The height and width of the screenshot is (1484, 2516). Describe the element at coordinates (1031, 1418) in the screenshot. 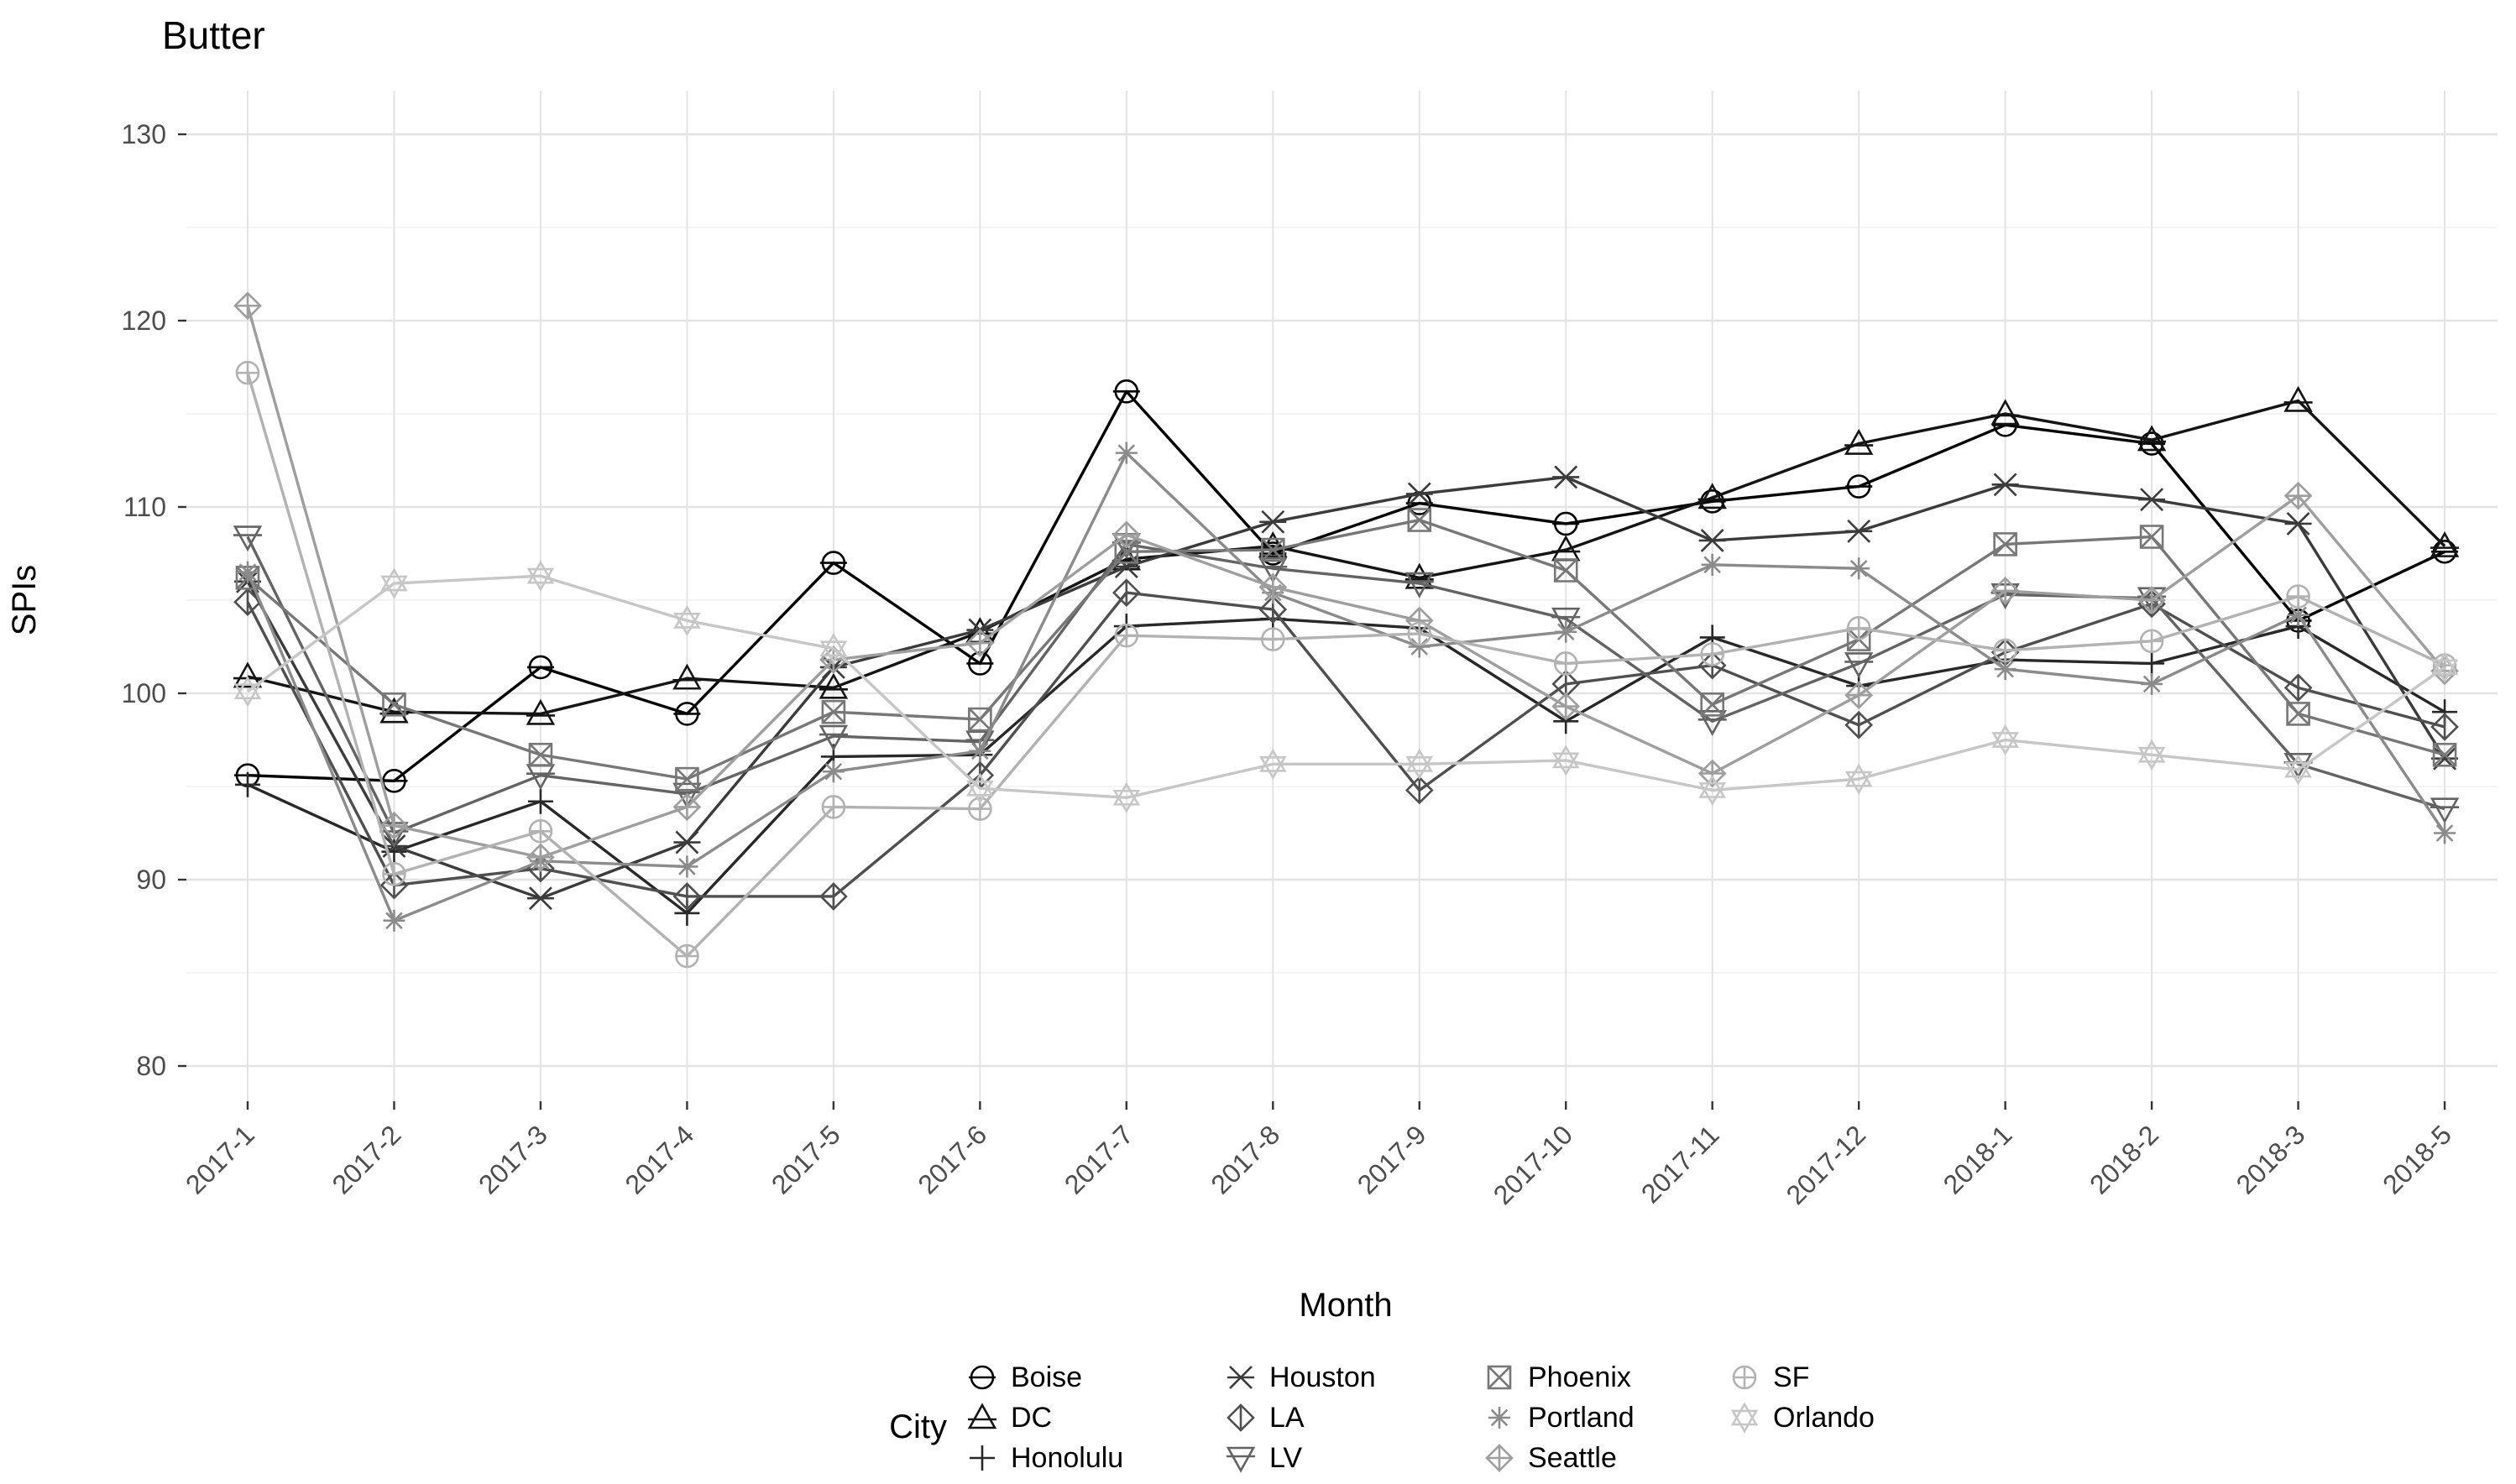

I see `legend-label-DC: DC` at that location.